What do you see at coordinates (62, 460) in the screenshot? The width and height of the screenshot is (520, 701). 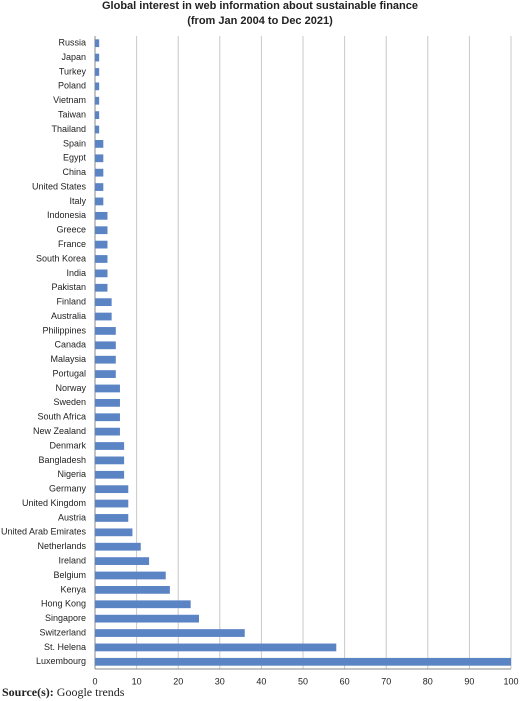 I see `y-tick-label: Bangladesh` at bounding box center [62, 460].